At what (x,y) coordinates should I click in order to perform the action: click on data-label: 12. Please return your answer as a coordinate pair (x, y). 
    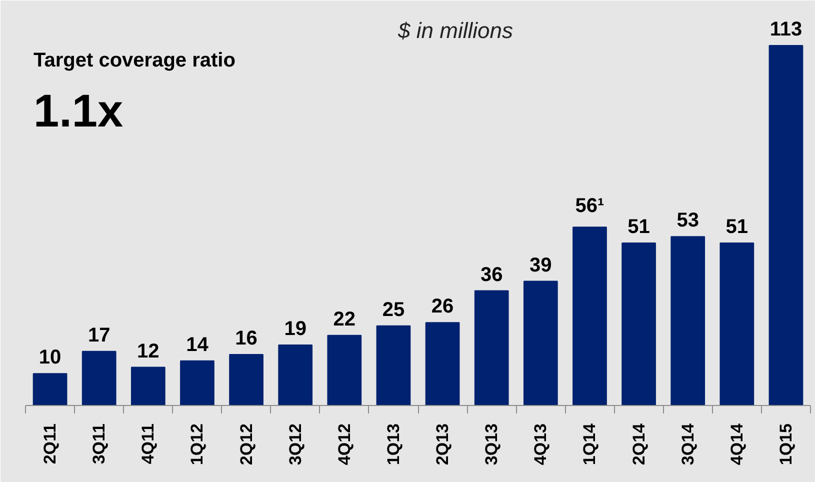
    Looking at the image, I should click on (148, 351).